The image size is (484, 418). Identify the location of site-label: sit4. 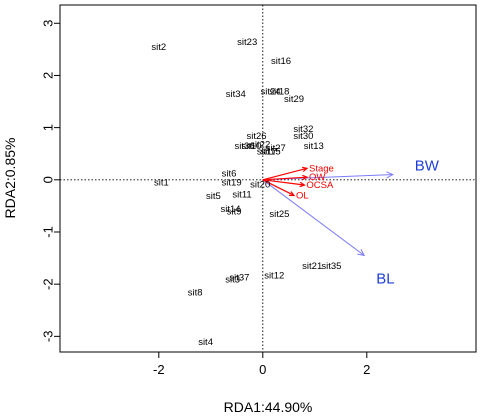
(205, 342).